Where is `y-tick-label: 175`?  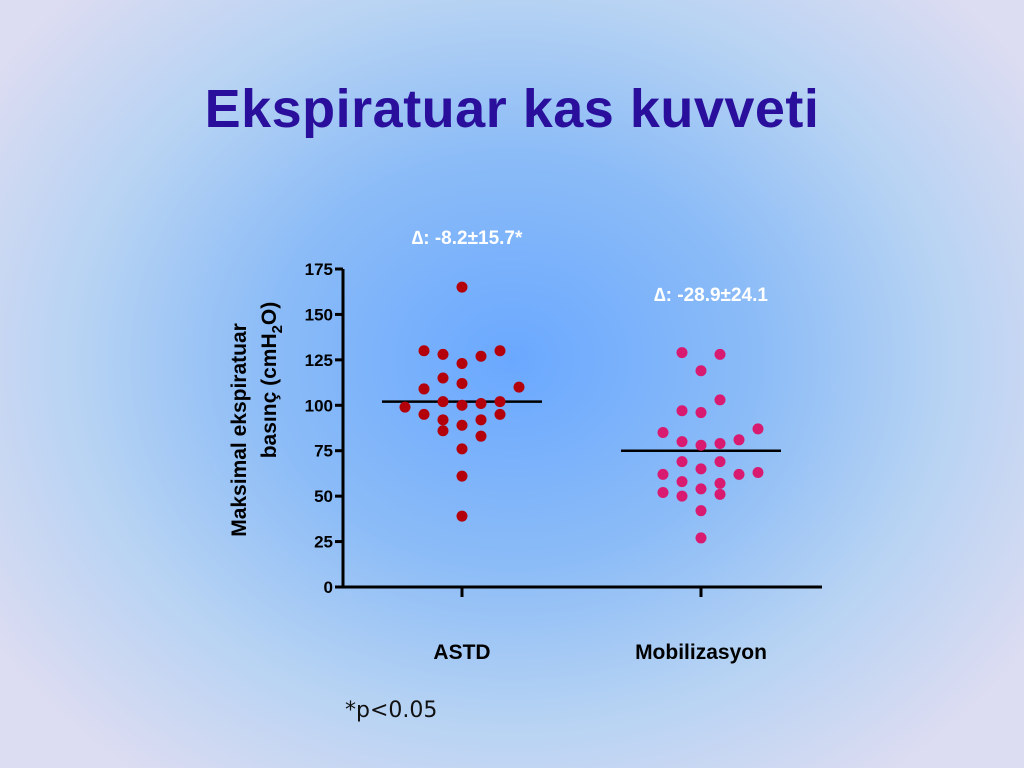 y-tick-label: 175 is located at coordinates (319, 269).